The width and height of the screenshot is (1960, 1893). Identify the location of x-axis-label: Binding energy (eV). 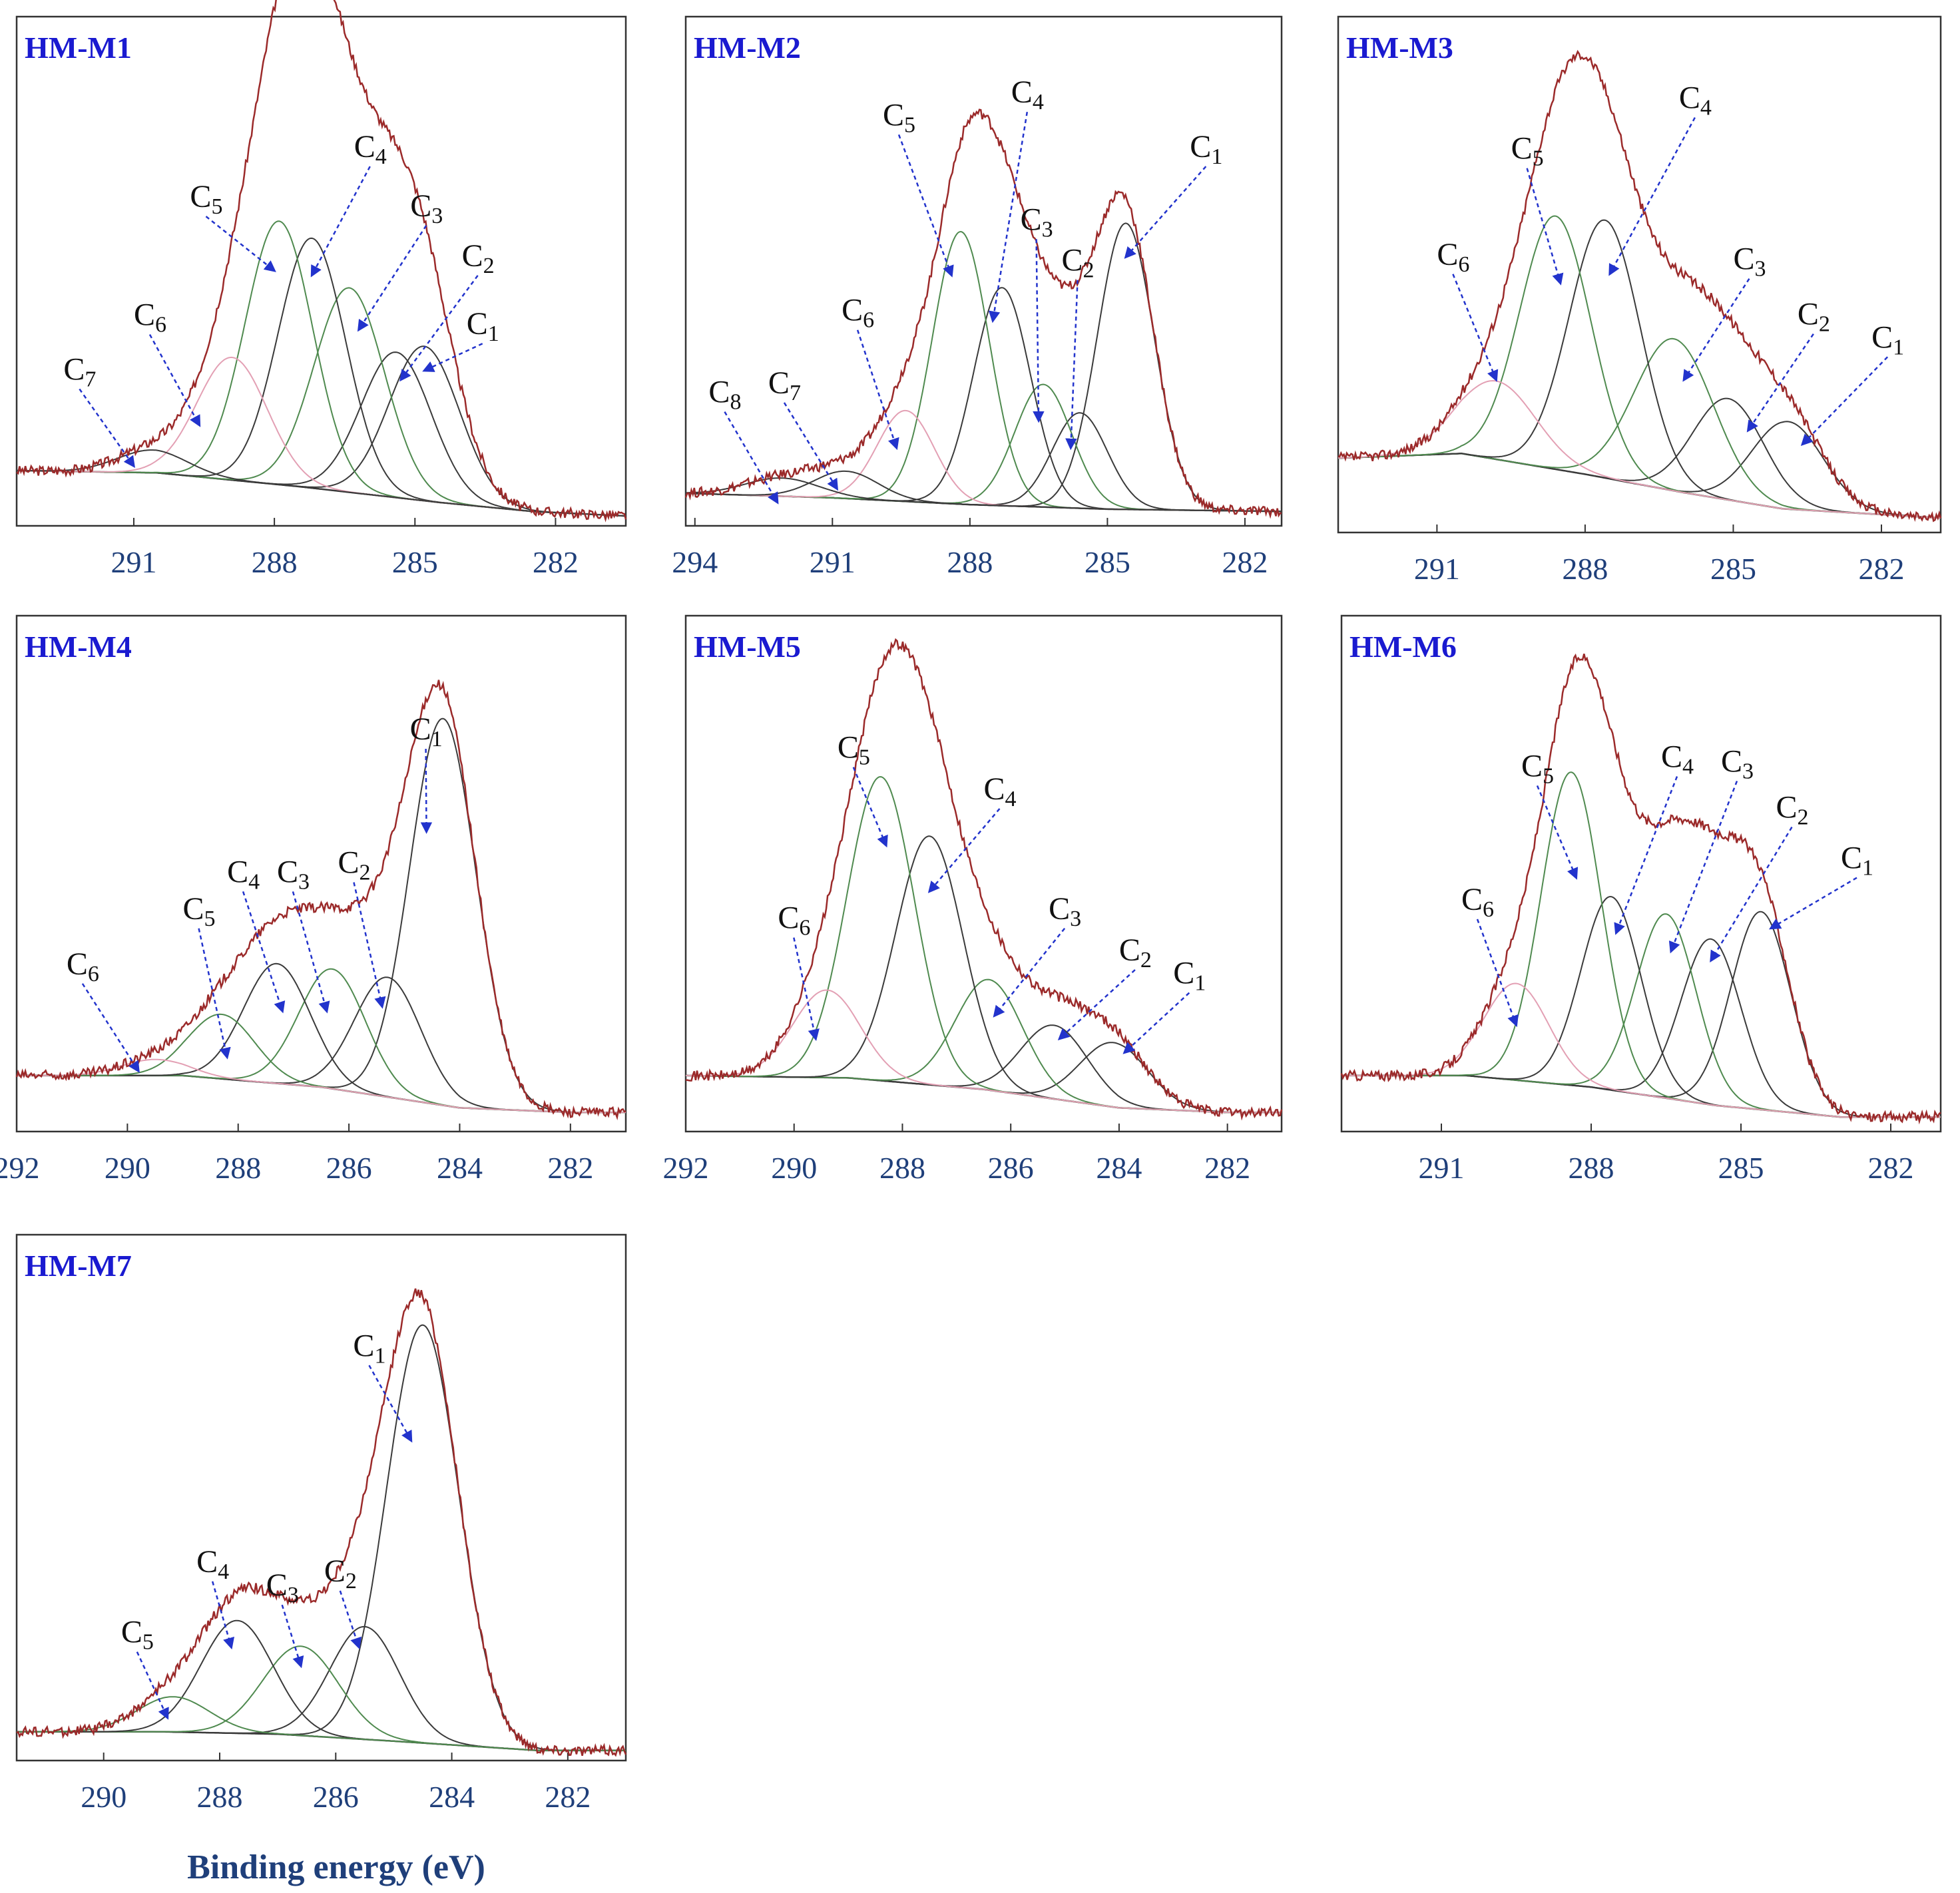
(336, 1867).